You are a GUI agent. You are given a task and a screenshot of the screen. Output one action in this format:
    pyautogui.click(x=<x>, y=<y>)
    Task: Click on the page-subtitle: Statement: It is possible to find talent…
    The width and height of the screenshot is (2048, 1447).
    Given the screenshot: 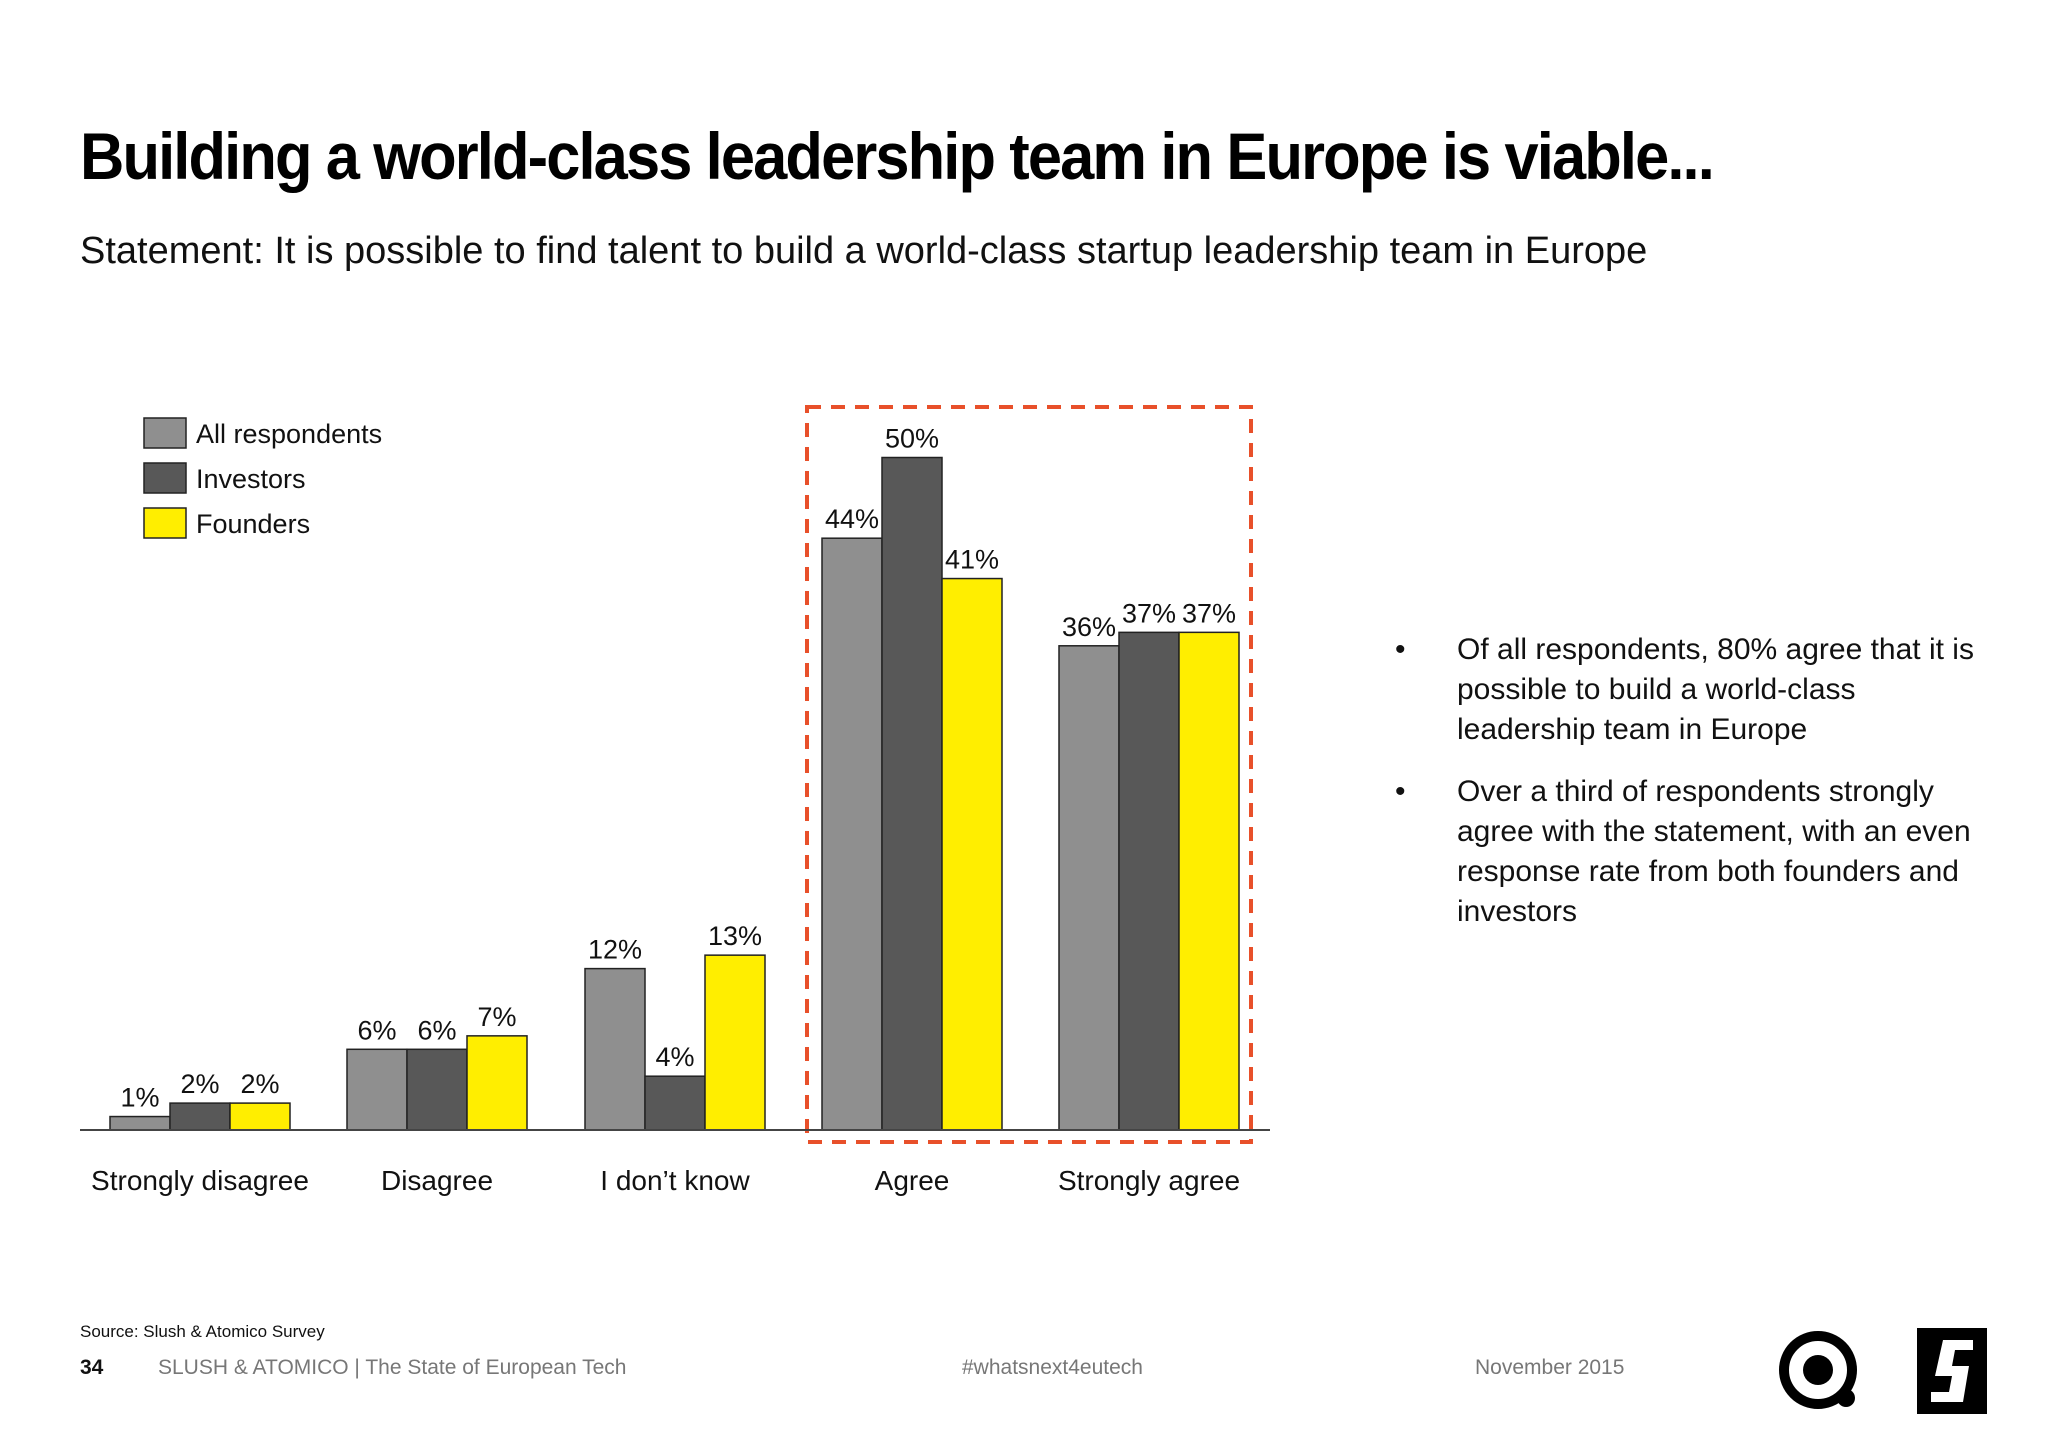 What is the action you would take?
    pyautogui.click(x=864, y=251)
    